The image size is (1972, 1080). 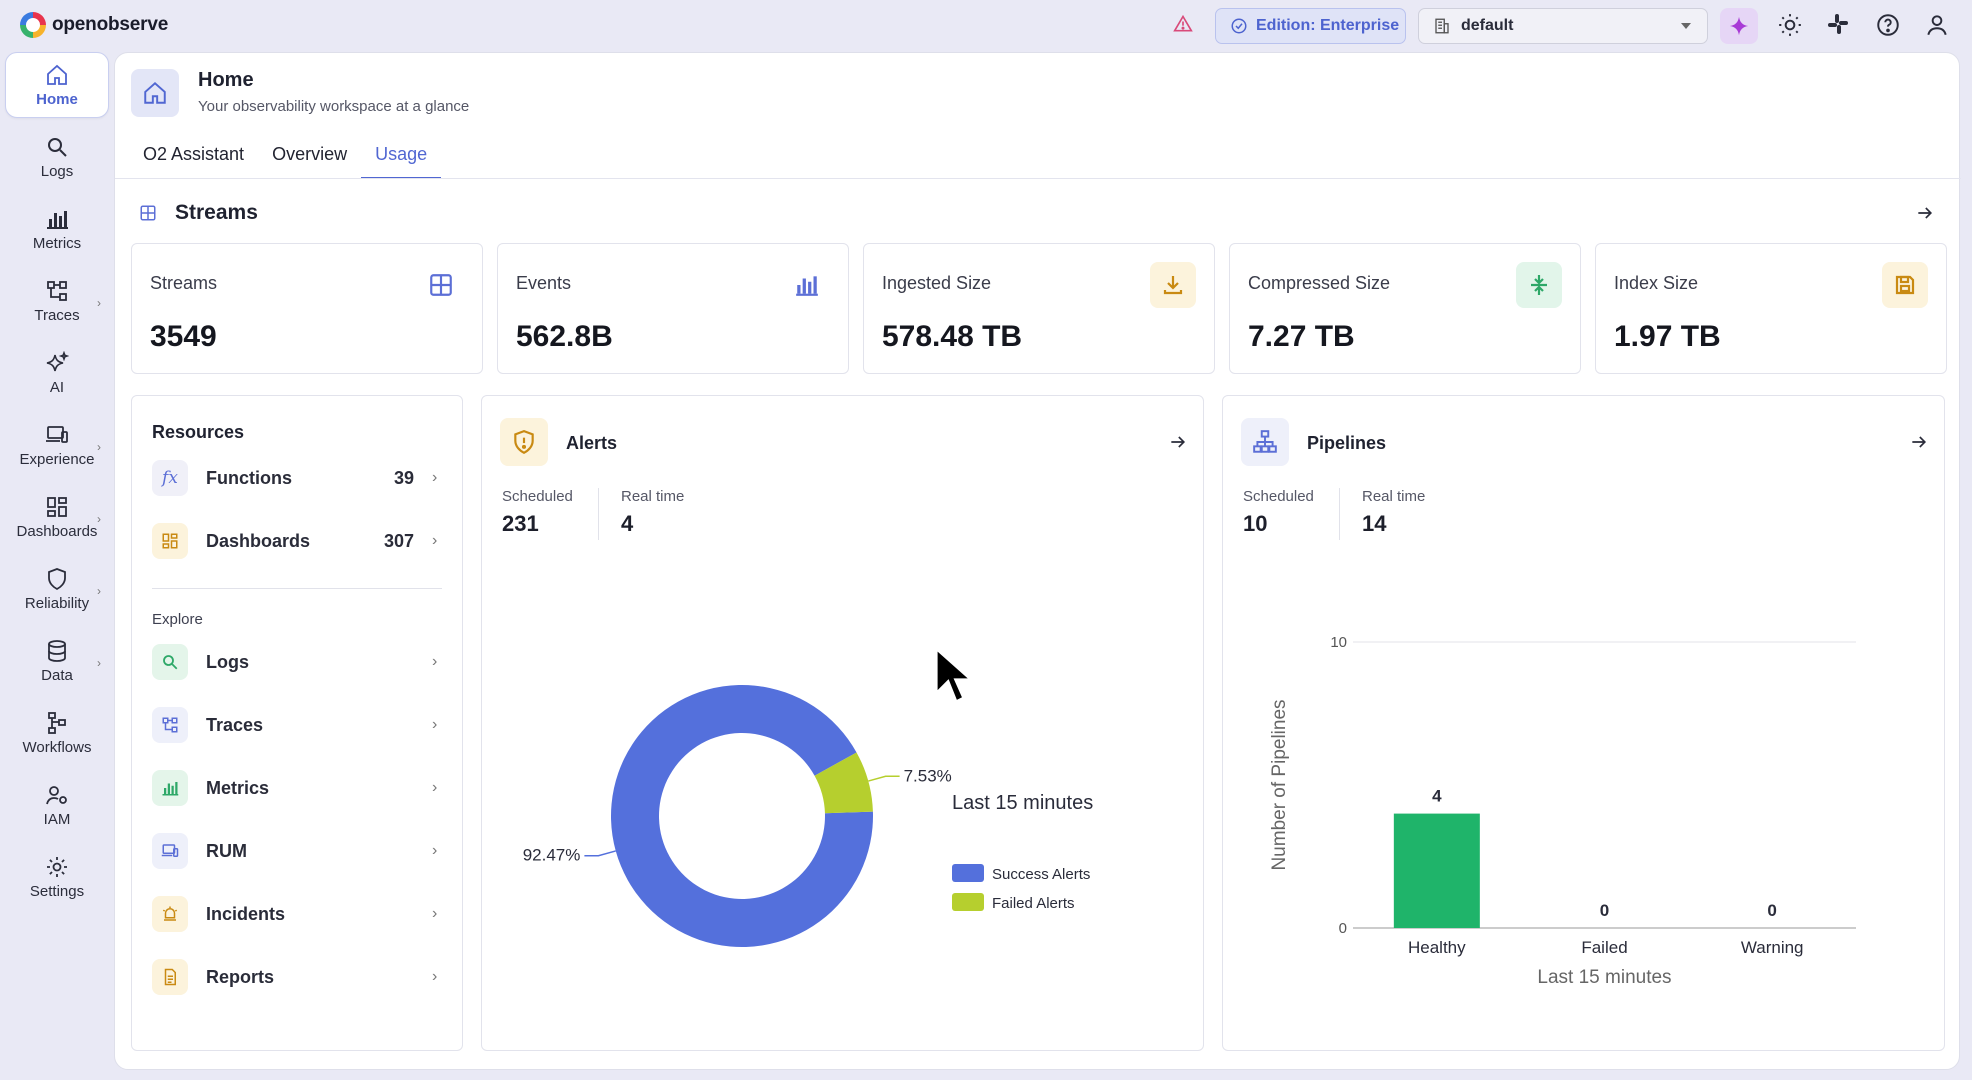 I want to click on donut-label-line, so click(x=600, y=853).